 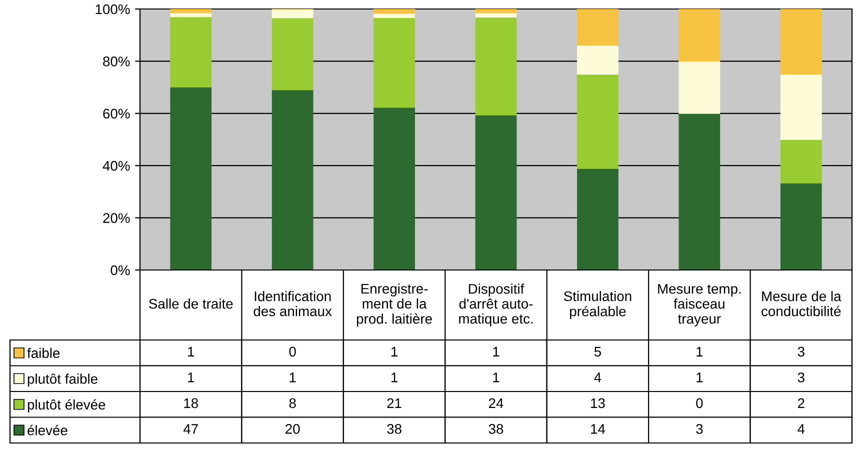 What do you see at coordinates (598, 305) in the screenshot?
I see `x-tick-label: Stimulation préalable` at bounding box center [598, 305].